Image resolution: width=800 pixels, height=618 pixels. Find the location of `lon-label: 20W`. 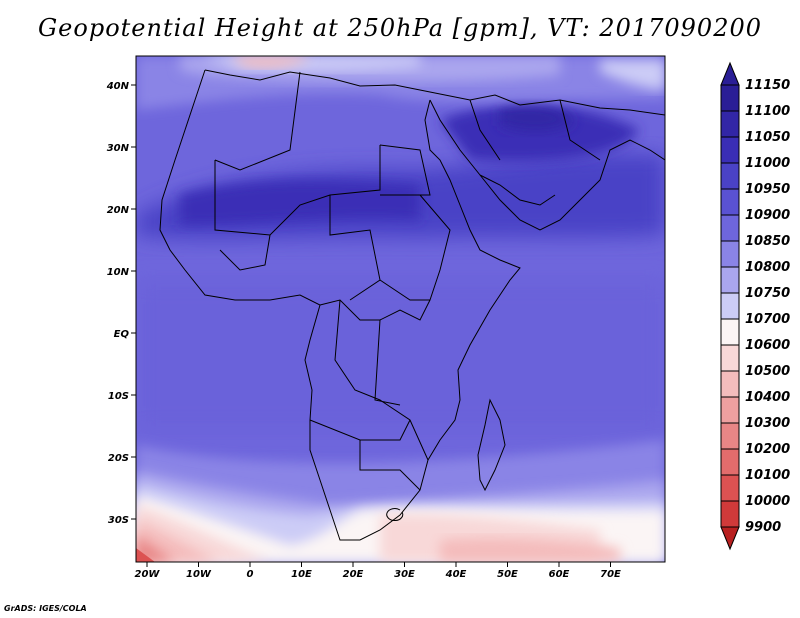

lon-label: 20W is located at coordinates (148, 574).